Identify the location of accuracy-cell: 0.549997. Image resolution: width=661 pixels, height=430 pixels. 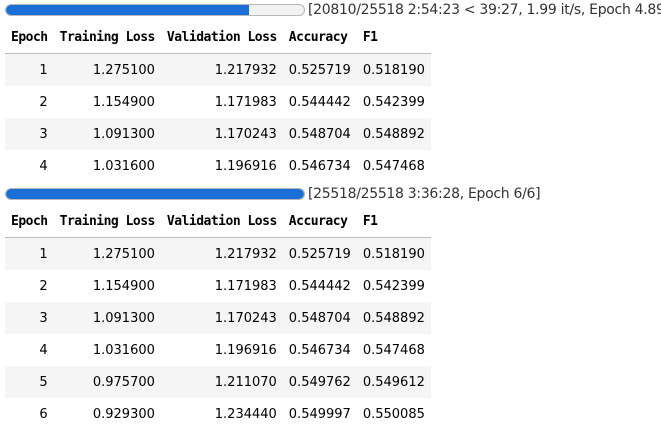
(319, 414).